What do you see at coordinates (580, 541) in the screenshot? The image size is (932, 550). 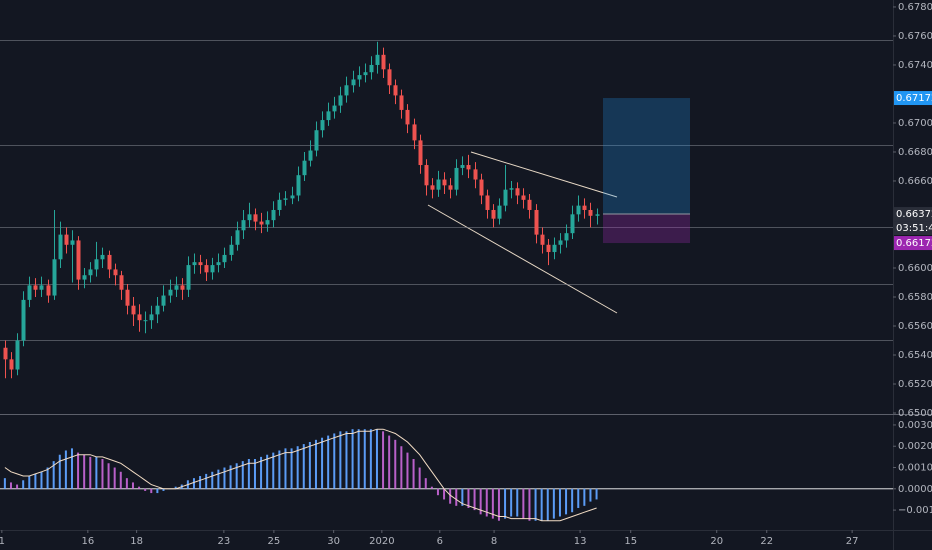 I see `x-tick-label: 13` at bounding box center [580, 541].